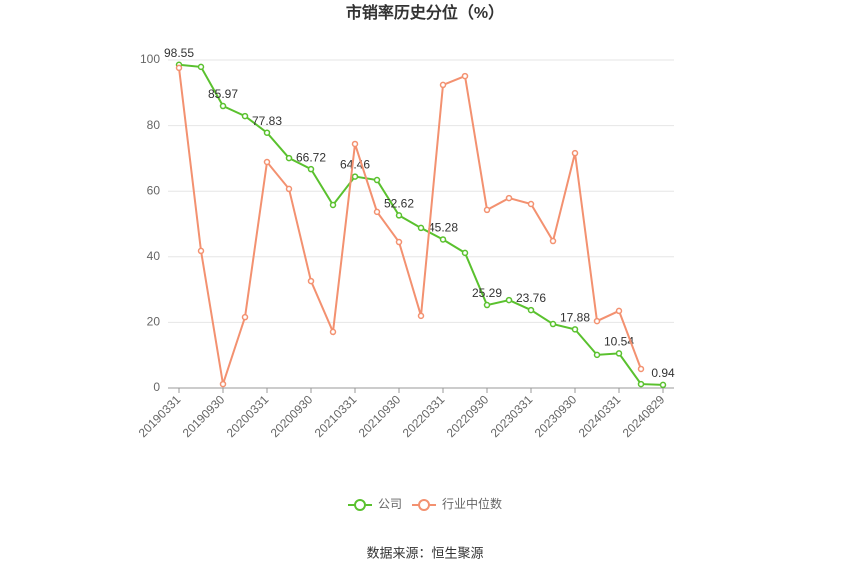  What do you see at coordinates (556, 416) in the screenshot?
I see `x-tick-label: 20230930` at bounding box center [556, 416].